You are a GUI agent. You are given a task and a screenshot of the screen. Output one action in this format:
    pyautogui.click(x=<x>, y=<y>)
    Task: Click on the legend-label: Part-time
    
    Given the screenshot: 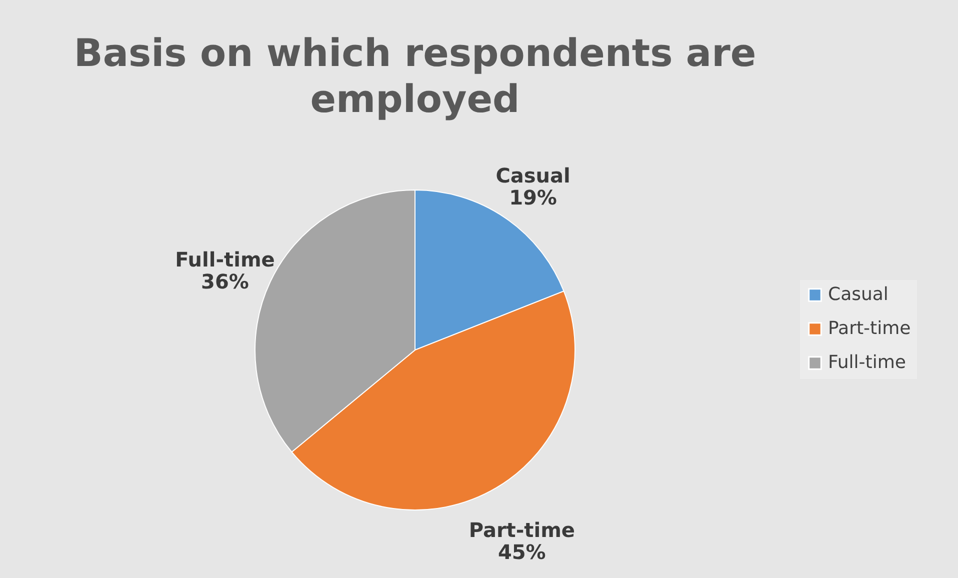 What is the action you would take?
    pyautogui.click(x=869, y=328)
    